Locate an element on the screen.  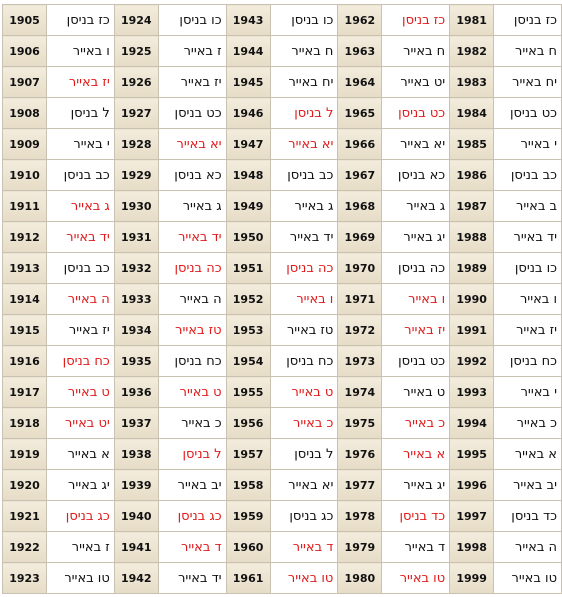
year-cell: 1964 is located at coordinates (360, 82).